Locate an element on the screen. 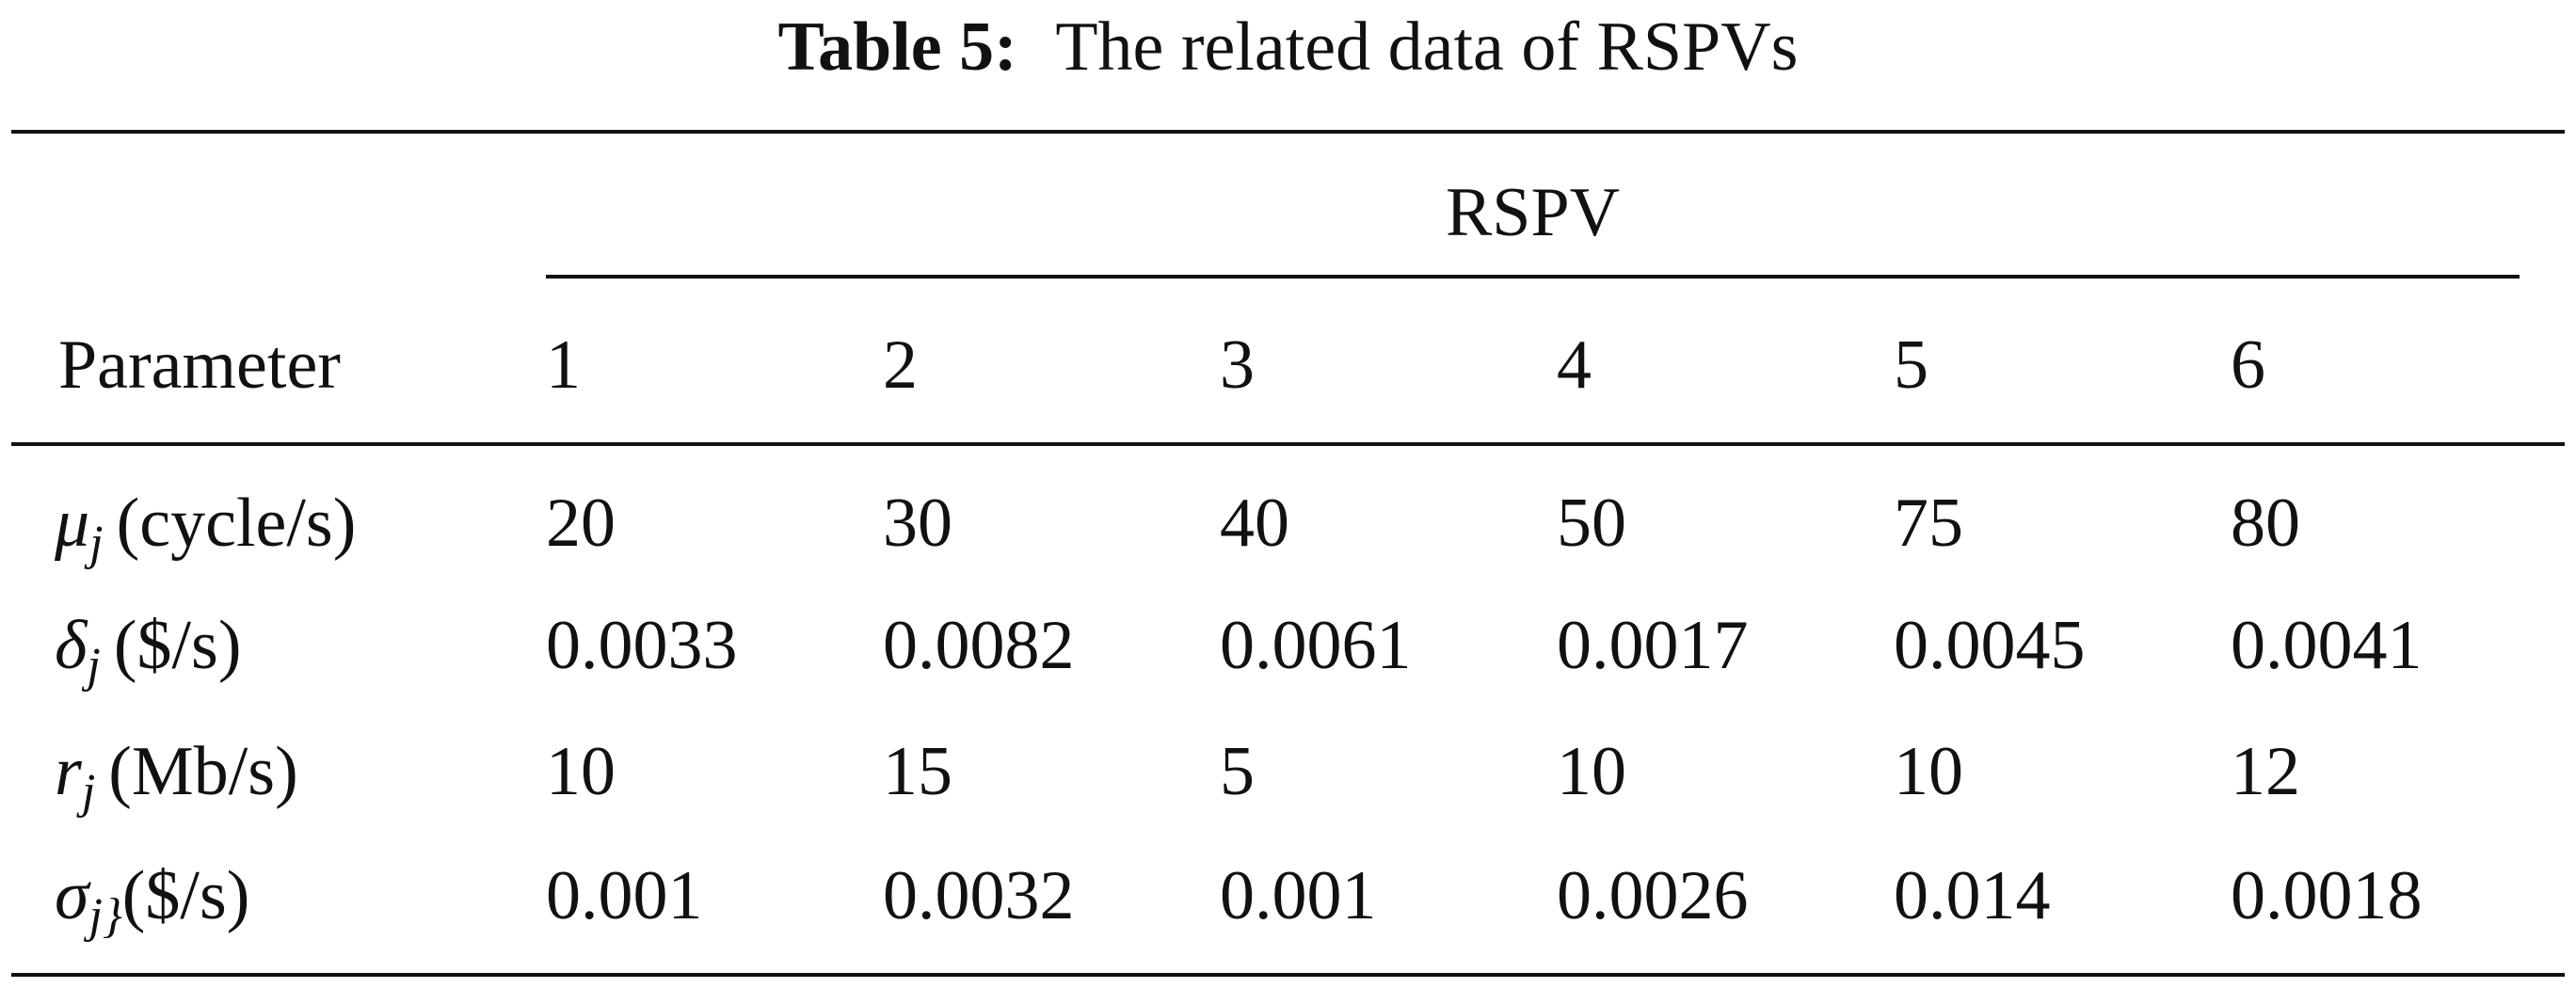 This screenshot has width=2576, height=988. table-cell: 0.0017 is located at coordinates (1653, 645).